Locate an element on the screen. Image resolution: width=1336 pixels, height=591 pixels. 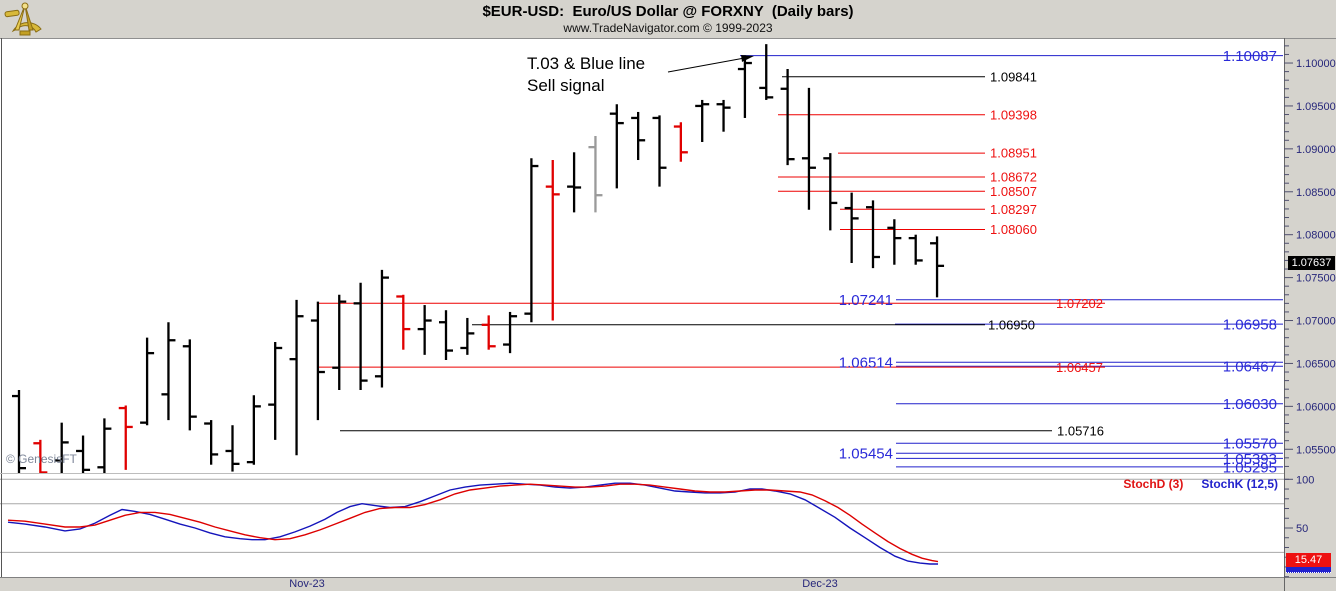
level-label-1.05570: 1.05570 is located at coordinates (1250, 444).